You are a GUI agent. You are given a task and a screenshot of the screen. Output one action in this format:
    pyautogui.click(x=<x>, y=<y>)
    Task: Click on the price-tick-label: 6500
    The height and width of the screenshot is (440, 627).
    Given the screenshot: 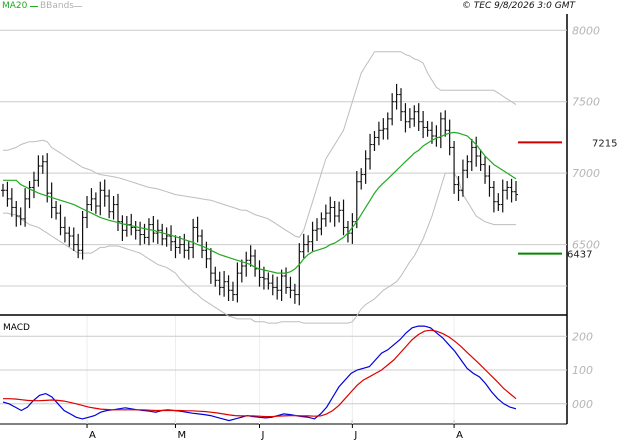 What is the action you would take?
    pyautogui.click(x=586, y=245)
    